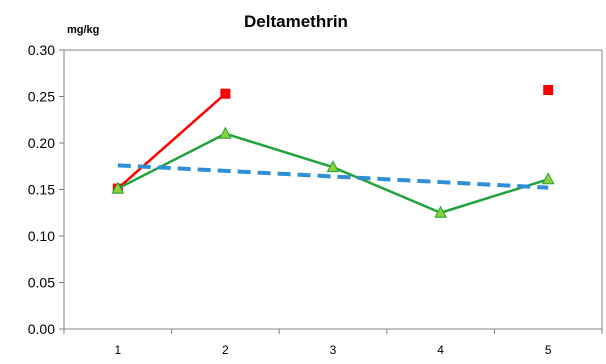  I want to click on y-tick-label: 0.00, so click(41, 329).